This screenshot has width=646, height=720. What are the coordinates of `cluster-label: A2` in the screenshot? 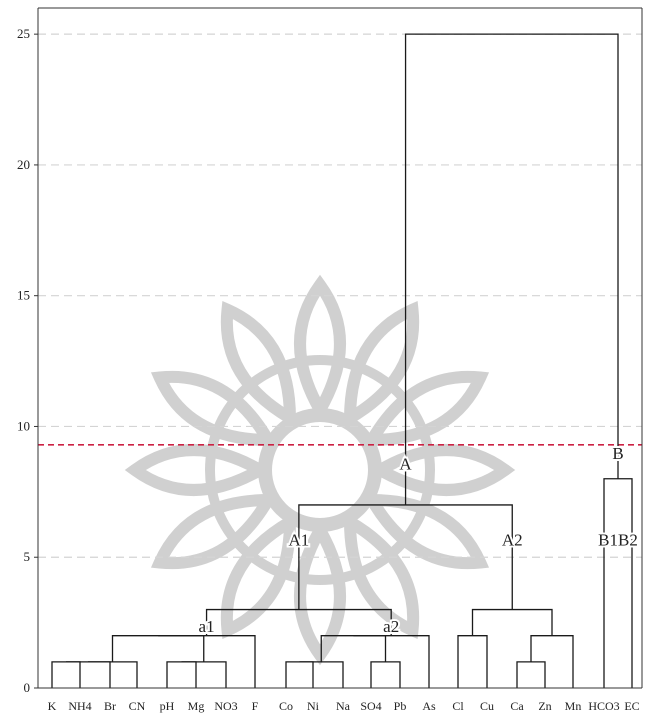 It's located at (512, 539).